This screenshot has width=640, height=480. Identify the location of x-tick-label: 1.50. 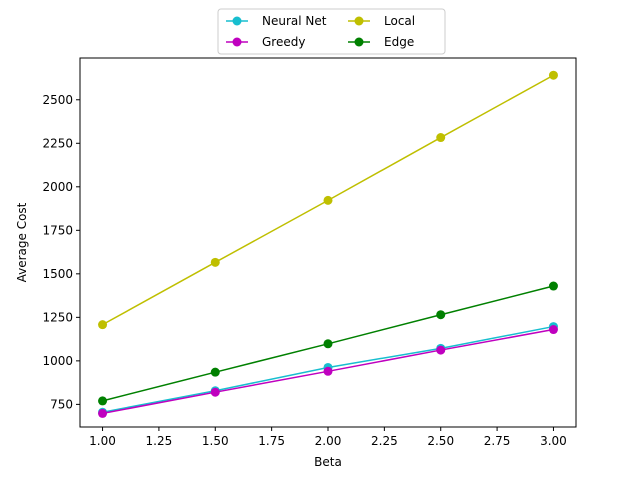
(215, 441).